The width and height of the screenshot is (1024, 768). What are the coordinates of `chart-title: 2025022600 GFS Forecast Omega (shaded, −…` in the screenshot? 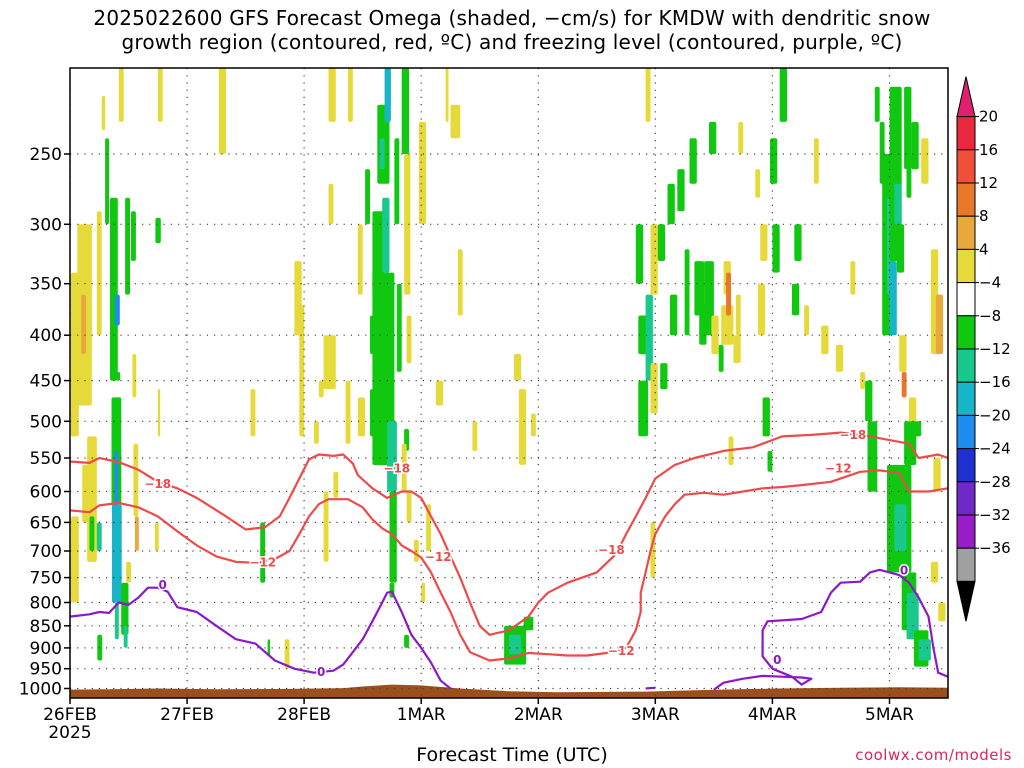 It's located at (512, 30).